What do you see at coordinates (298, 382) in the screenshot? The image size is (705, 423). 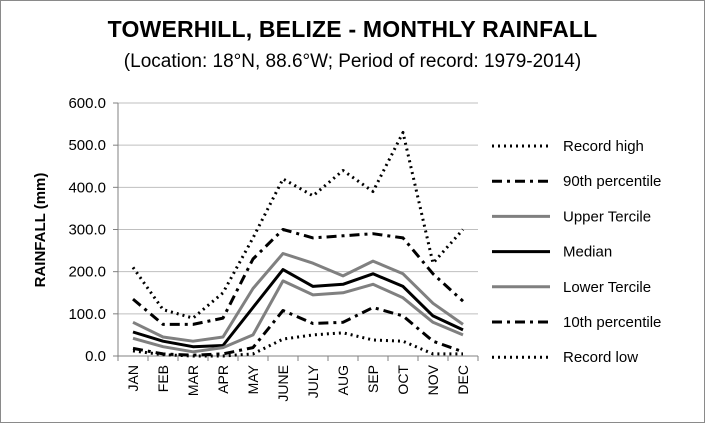 I see `x-tick-labels: JAN FEB MAR APR MAY JUNE JULY AUG SEP OCT NOV DEC` at bounding box center [298, 382].